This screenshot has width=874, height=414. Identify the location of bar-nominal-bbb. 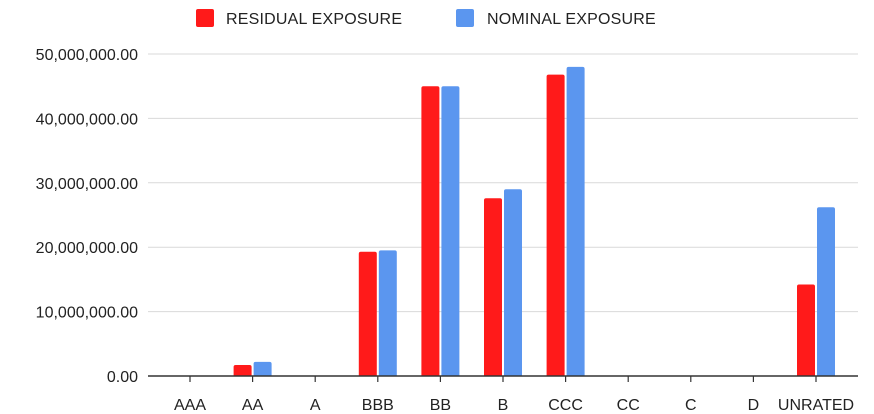
(387, 313).